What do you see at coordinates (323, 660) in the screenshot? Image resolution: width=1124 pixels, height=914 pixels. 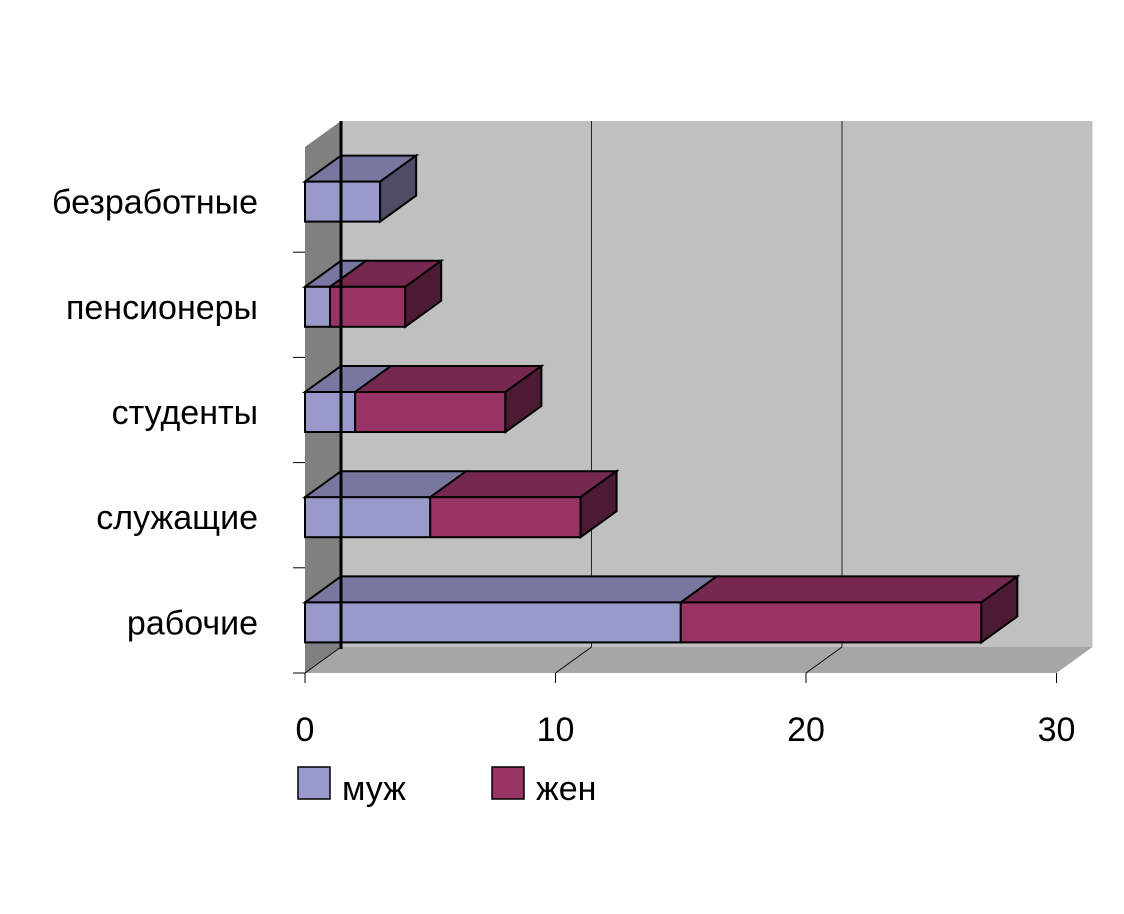 I see `floor-edge-left` at bounding box center [323, 660].